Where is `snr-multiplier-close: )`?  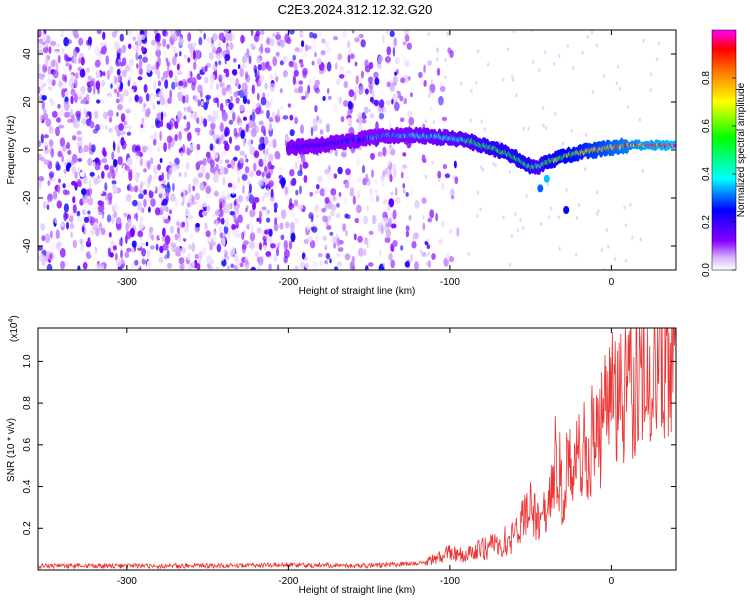 snr-multiplier-close: ) is located at coordinates (14, 316).